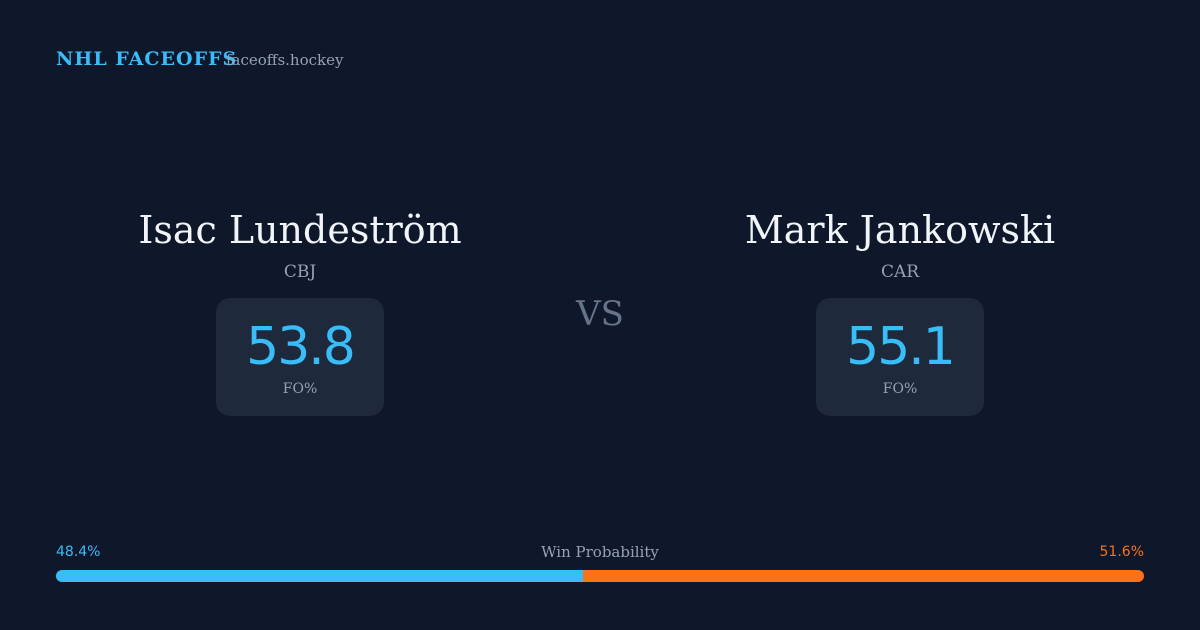  I want to click on player-name: Isac Lundeström, so click(300, 230).